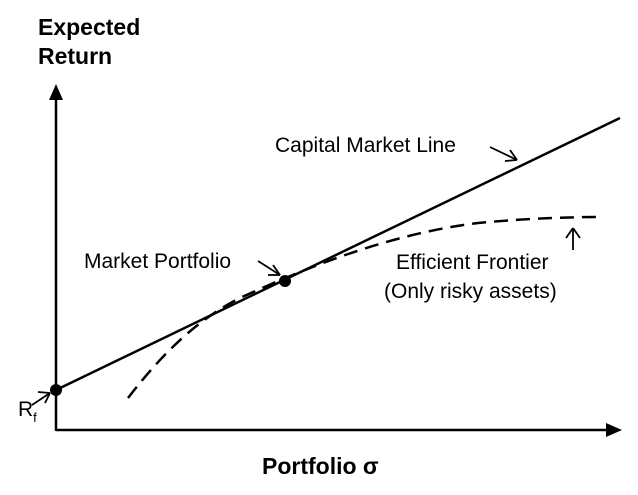 This screenshot has height=495, width=638. What do you see at coordinates (365, 145) in the screenshot?
I see `cml-label: Capital Market Line` at bounding box center [365, 145].